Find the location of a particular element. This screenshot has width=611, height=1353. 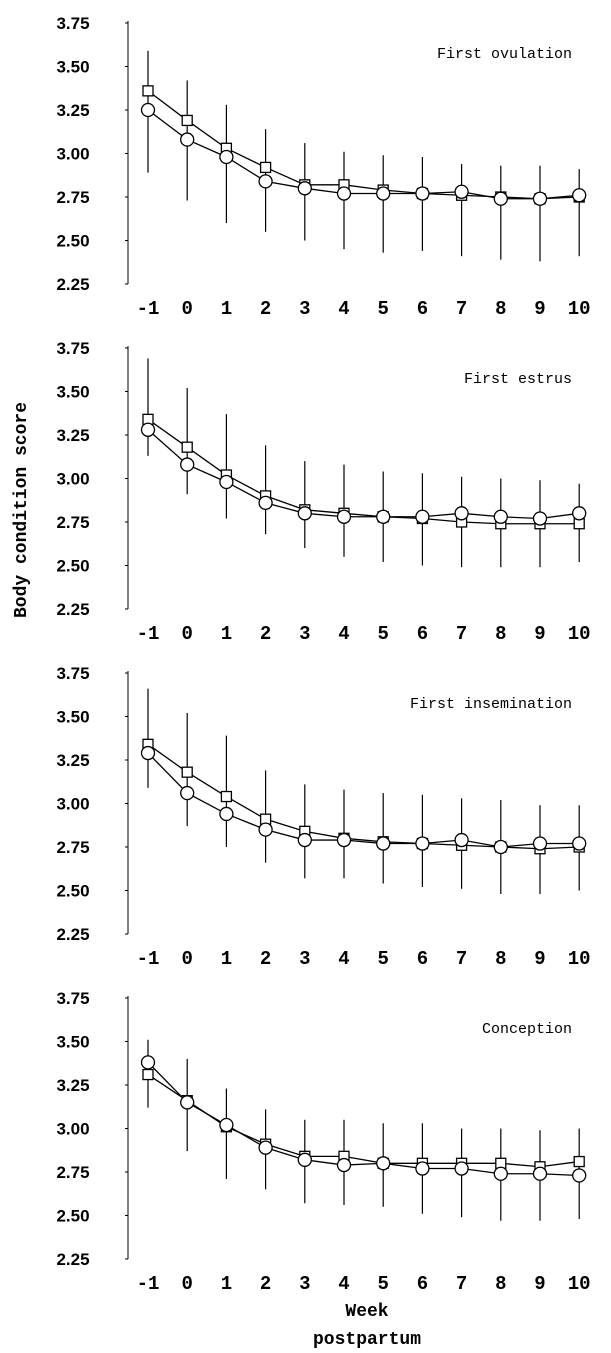

series-line-square is located at coordinates (363, 471).